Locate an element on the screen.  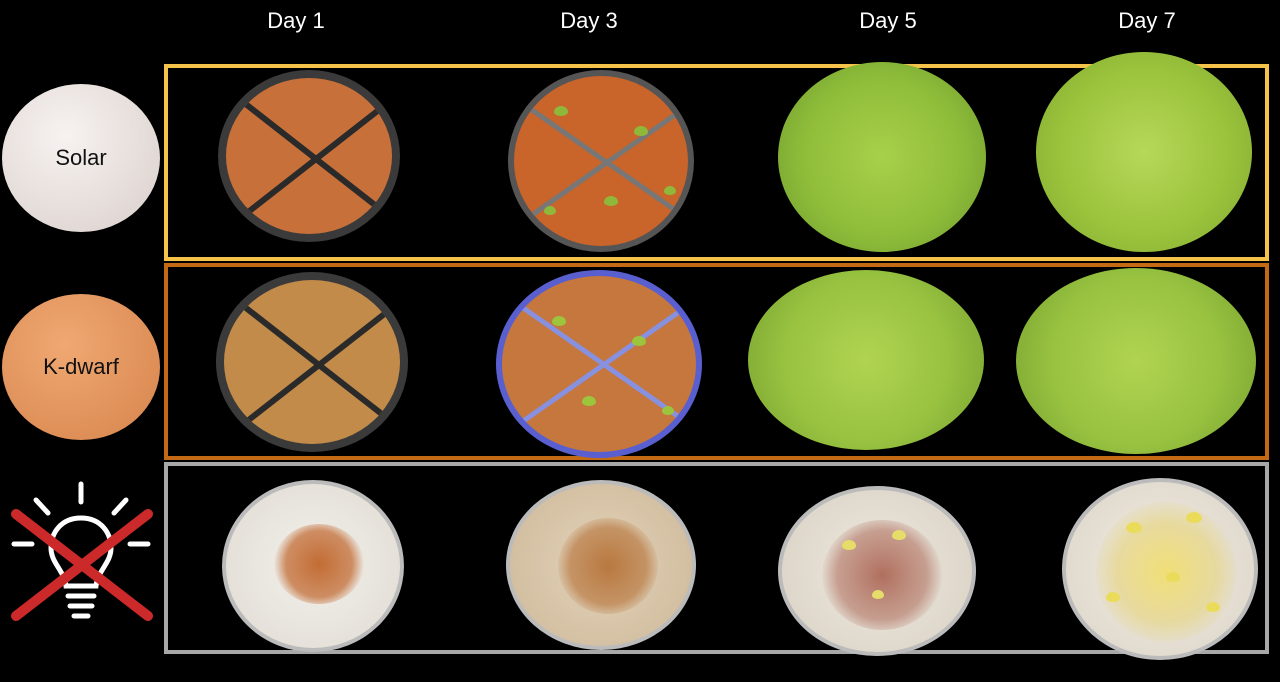
k-dwarf-label: K-dwarf is located at coordinates (81, 366).